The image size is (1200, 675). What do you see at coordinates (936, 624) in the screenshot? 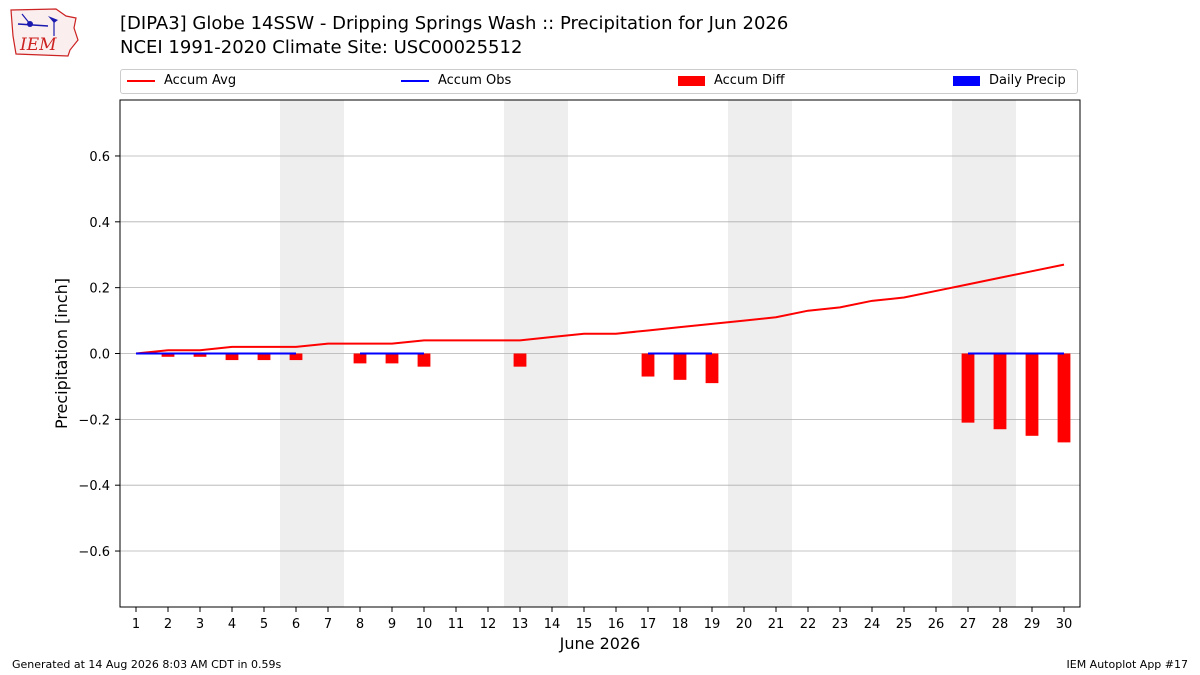
I see `x-tick-label: 26` at bounding box center [936, 624].